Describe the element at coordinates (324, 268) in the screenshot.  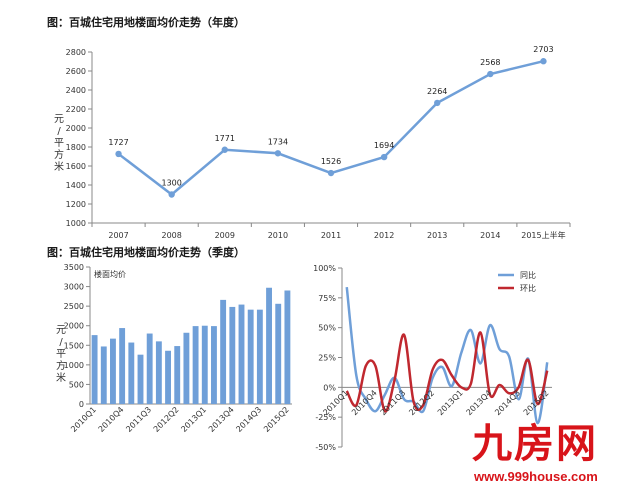
I see `y-tick-label: 100%` at that location.